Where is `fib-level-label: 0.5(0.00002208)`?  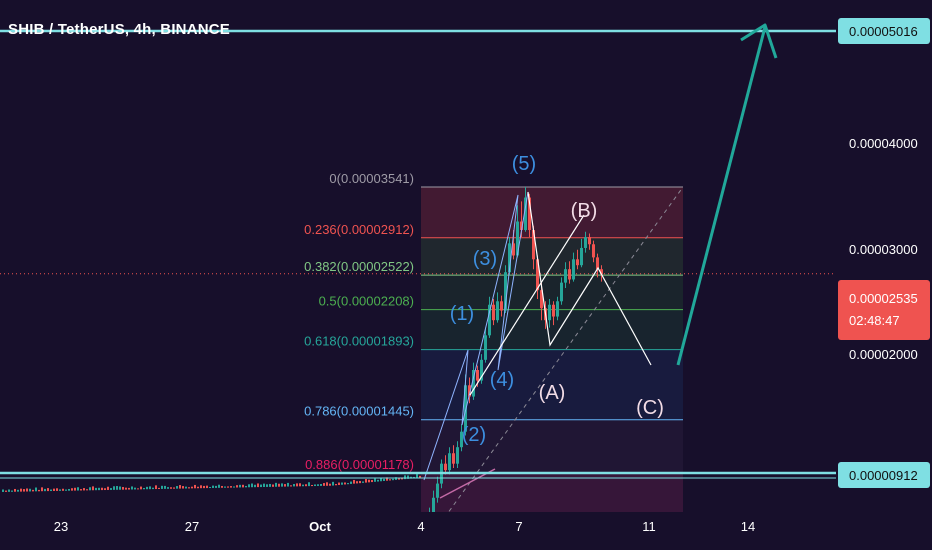 fib-level-label: 0.5(0.00002208) is located at coordinates (366, 301).